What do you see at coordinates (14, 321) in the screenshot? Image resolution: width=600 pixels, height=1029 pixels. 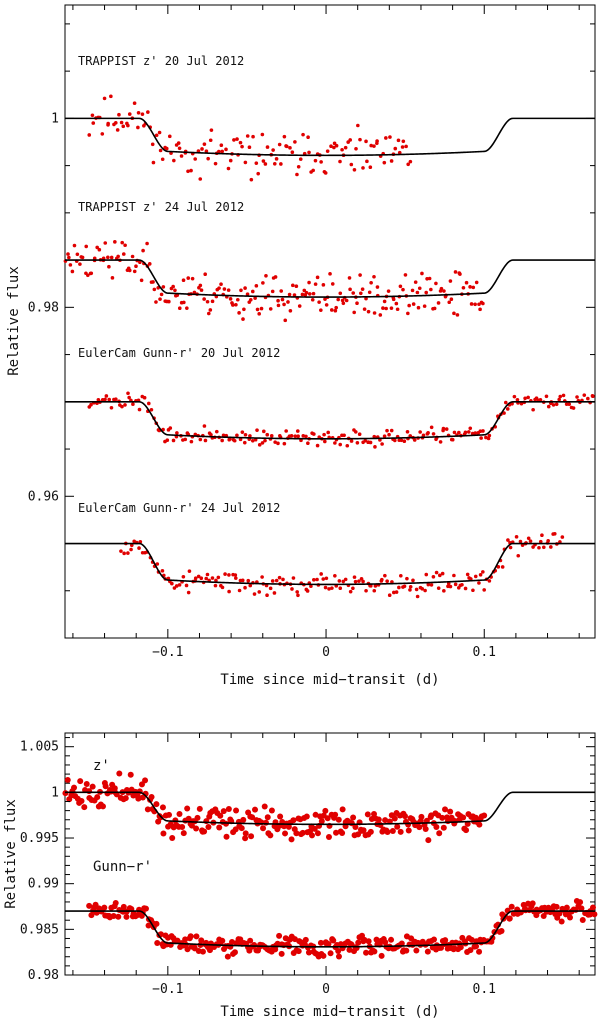 I see `top-y-axis-label: Relative flux` at bounding box center [14, 321].